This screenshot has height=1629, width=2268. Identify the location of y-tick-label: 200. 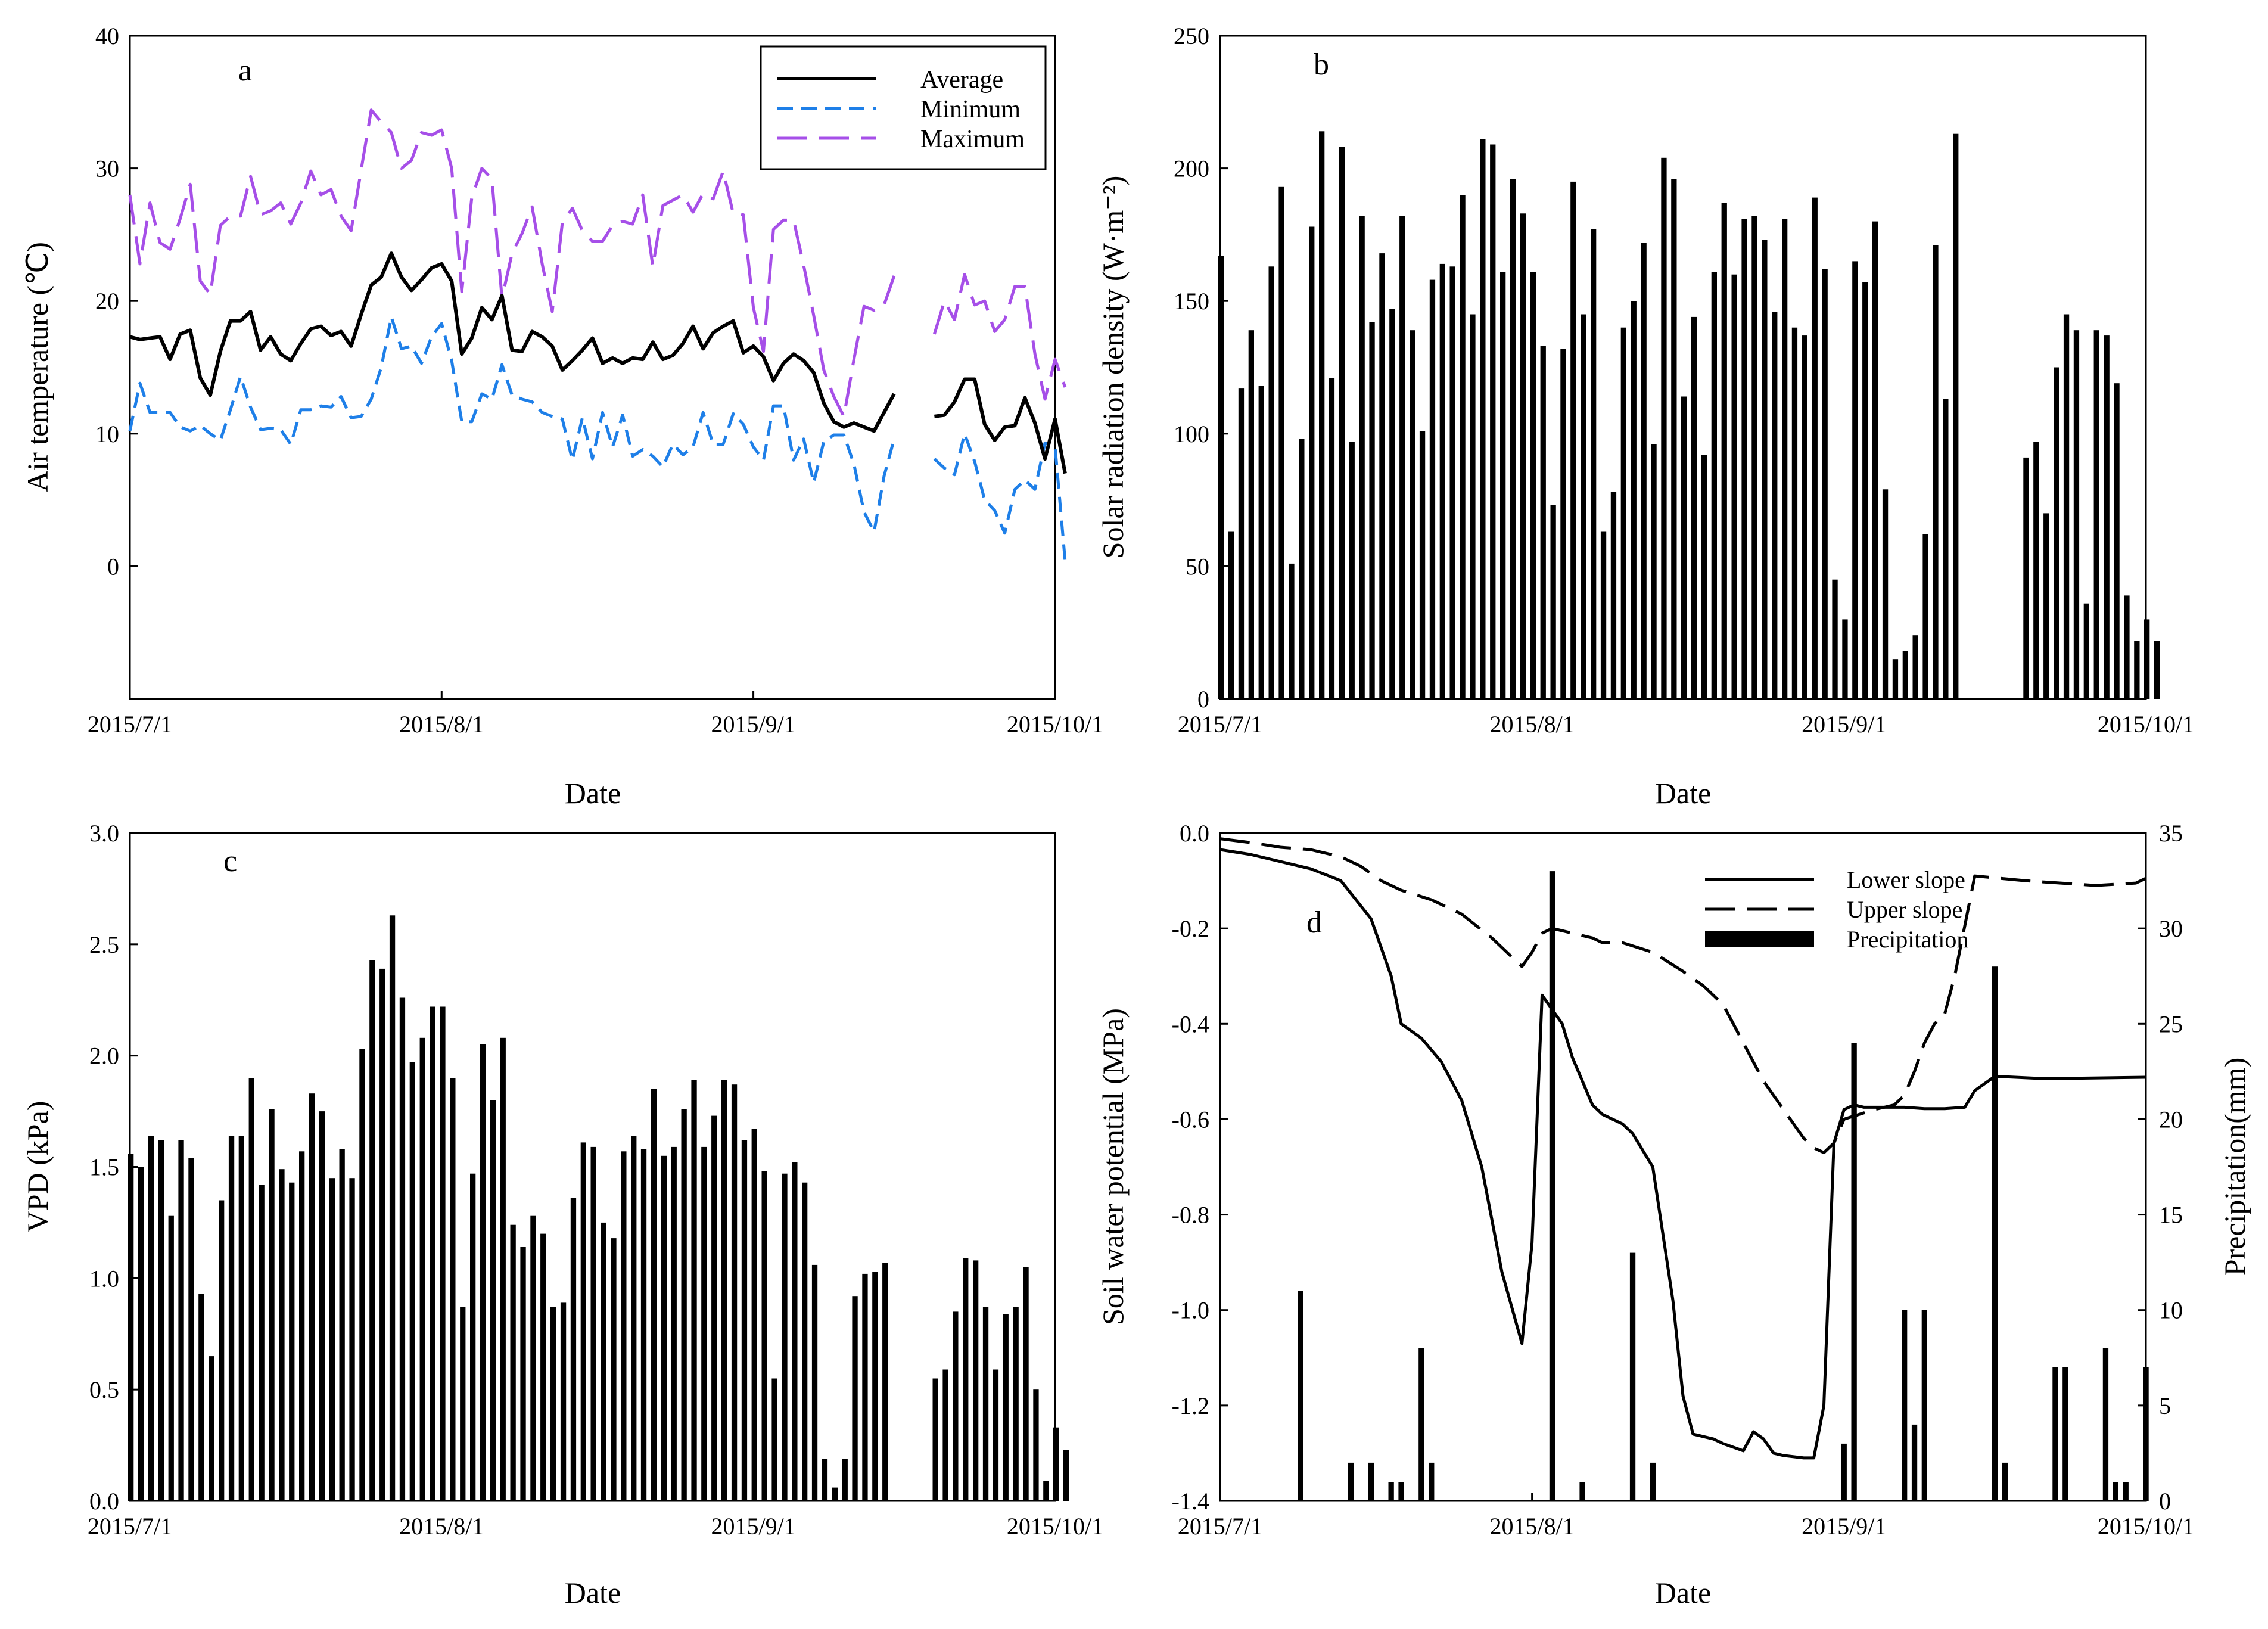
(1191, 169).